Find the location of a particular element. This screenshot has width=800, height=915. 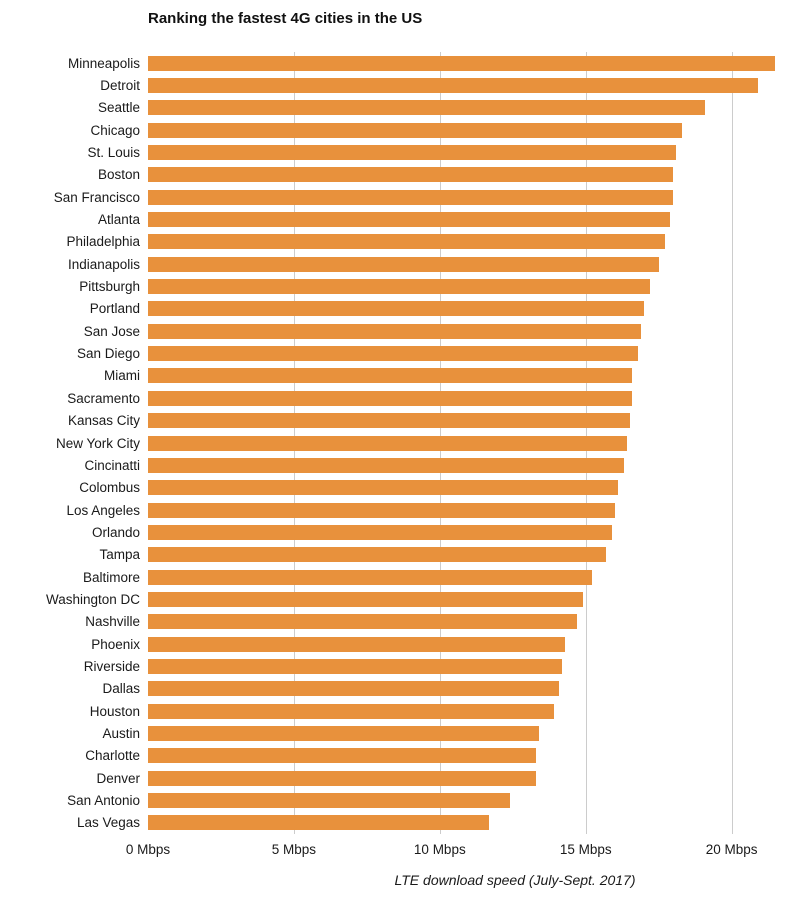

bar-row: Cincinatti is located at coordinates (400, 465).